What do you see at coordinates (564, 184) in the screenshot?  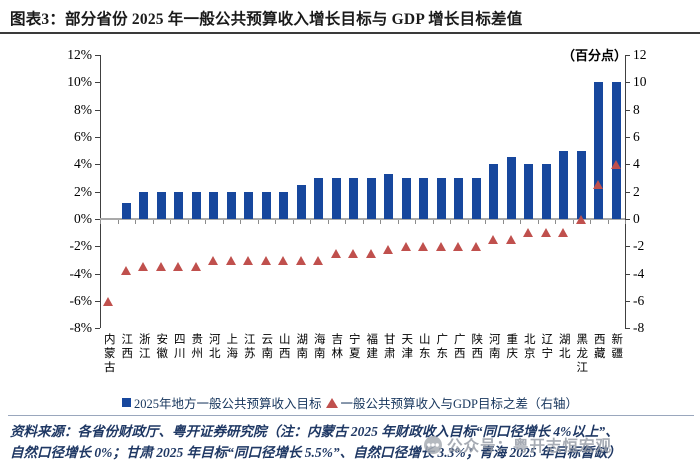 I see `bar-湖北` at bounding box center [564, 184].